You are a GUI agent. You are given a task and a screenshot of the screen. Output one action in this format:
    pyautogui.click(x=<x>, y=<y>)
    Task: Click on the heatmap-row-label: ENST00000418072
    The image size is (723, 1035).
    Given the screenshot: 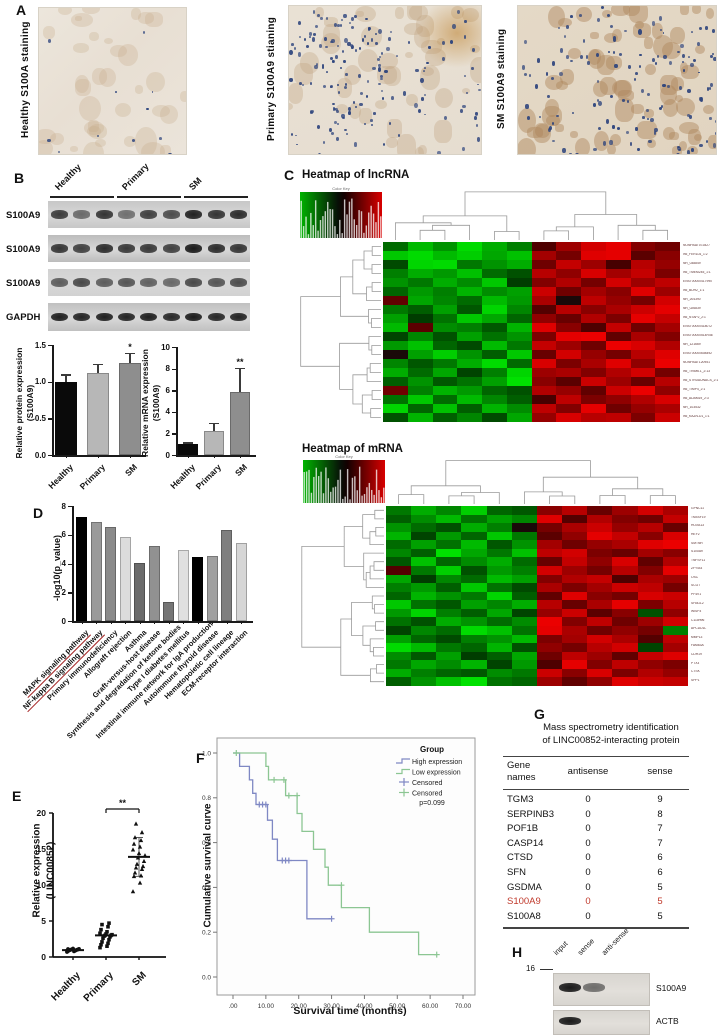 What is the action you would take?
    pyautogui.click(x=697, y=326)
    